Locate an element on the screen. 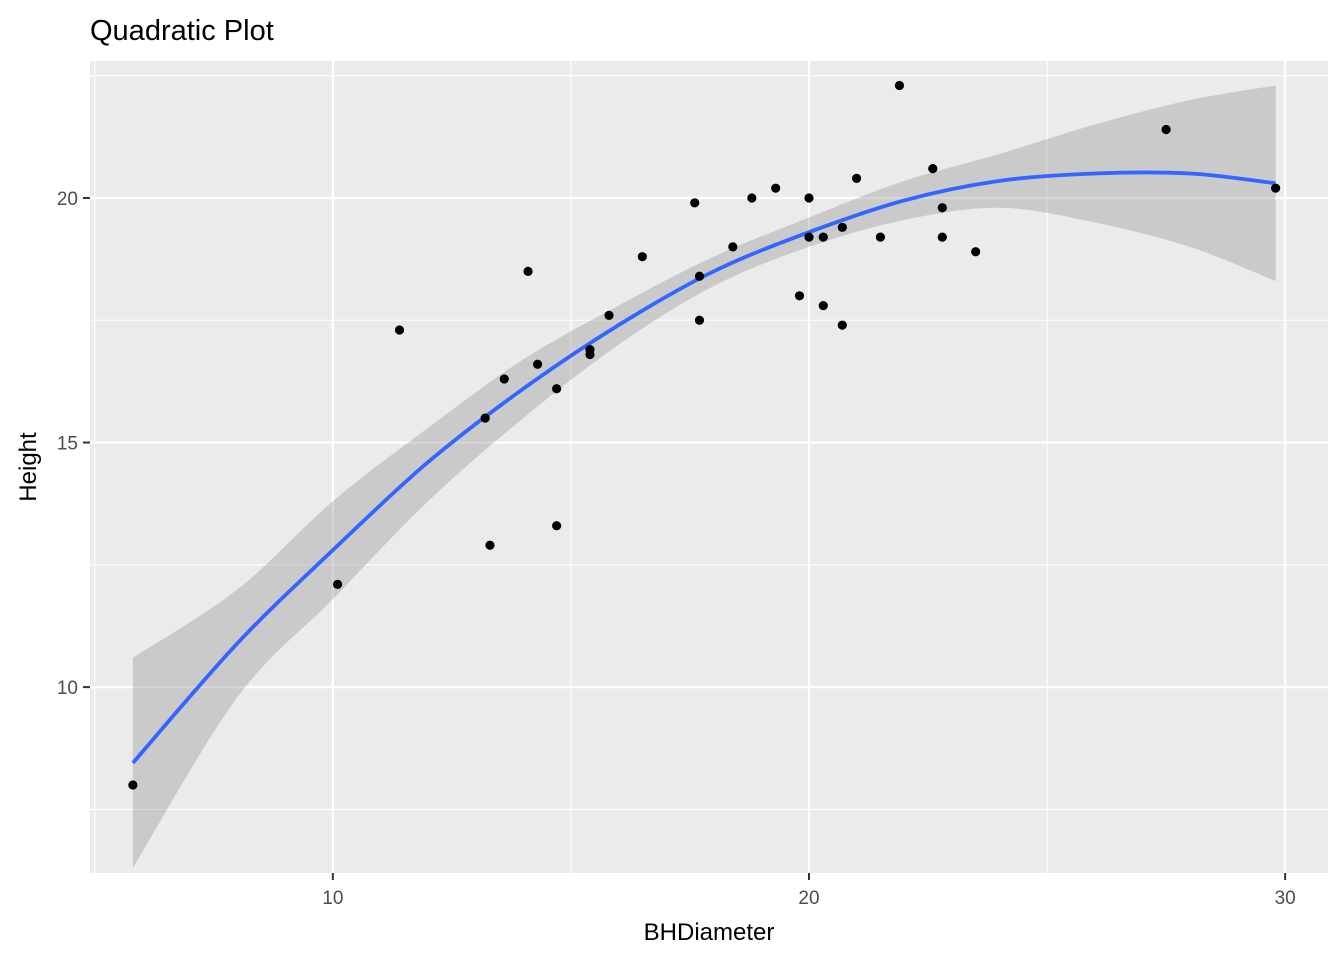  y-axis: 10 15 20 is located at coordinates (73, 444).